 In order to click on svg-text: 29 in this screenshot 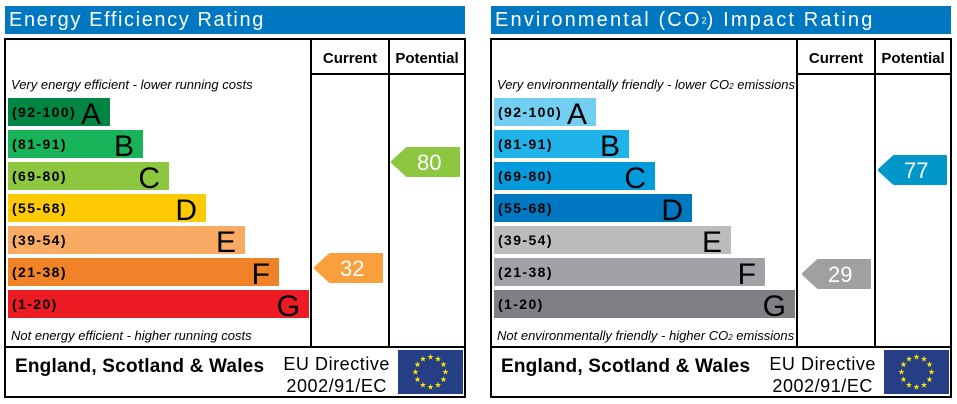, I will do `click(839, 273)`.